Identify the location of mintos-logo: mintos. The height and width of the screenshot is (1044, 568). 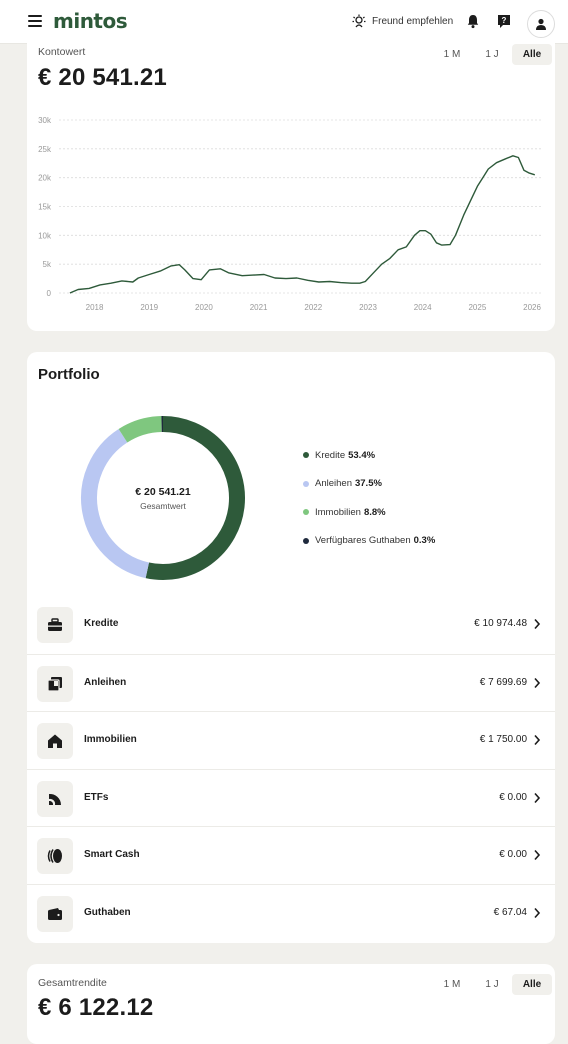
(90, 21).